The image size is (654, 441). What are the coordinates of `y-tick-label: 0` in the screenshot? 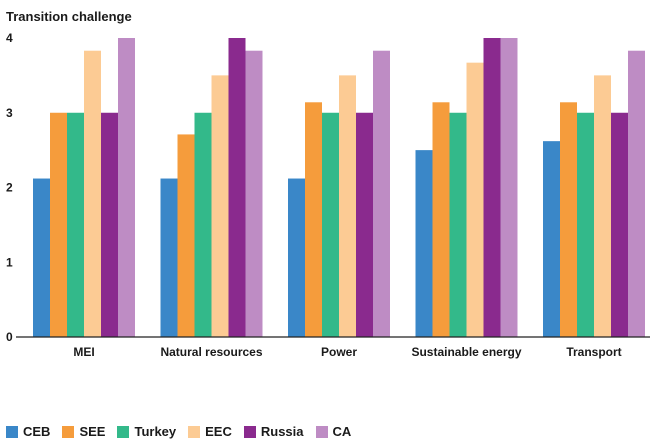 It's located at (9, 337).